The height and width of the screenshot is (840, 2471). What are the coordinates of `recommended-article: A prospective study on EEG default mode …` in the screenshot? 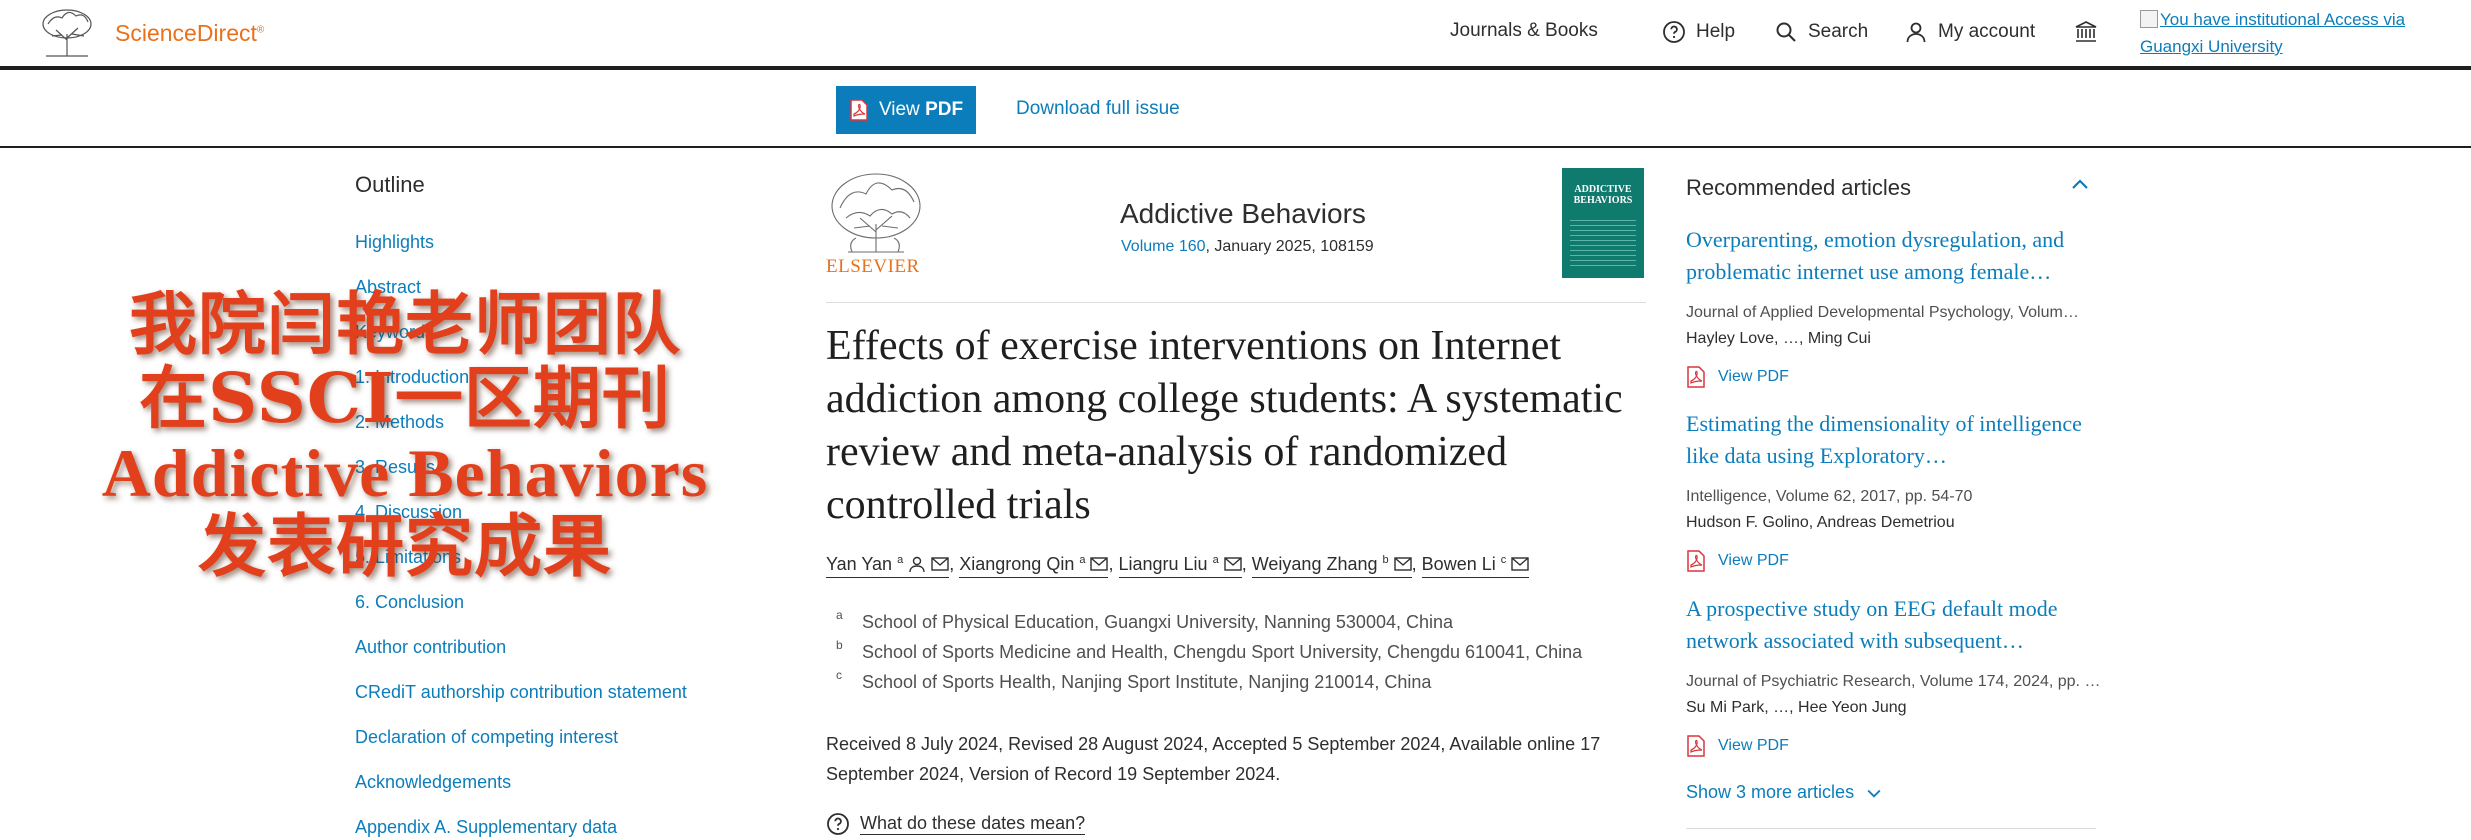 It's located at (1896, 675).